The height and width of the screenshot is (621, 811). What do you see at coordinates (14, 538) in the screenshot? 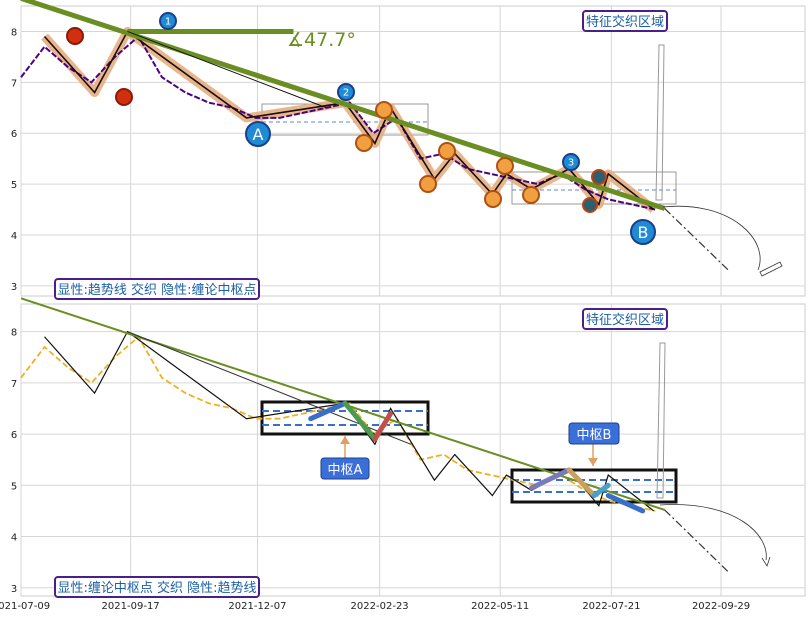
I see `bottom-y-tick: 4` at bounding box center [14, 538].